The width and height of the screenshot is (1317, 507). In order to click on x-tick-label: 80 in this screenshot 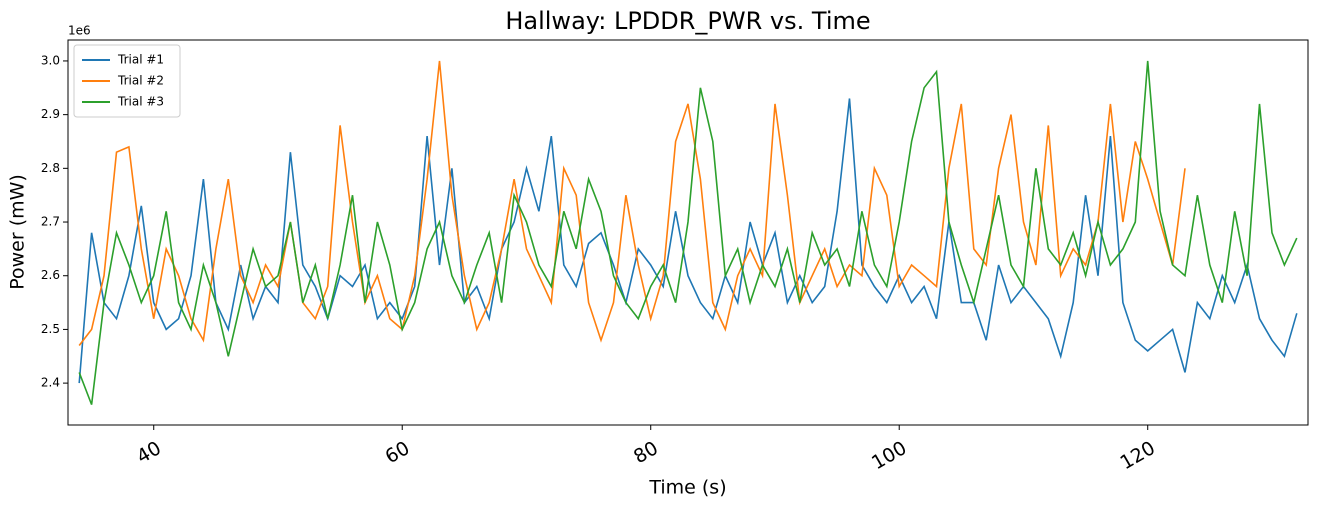, I will do `click(646, 452)`.